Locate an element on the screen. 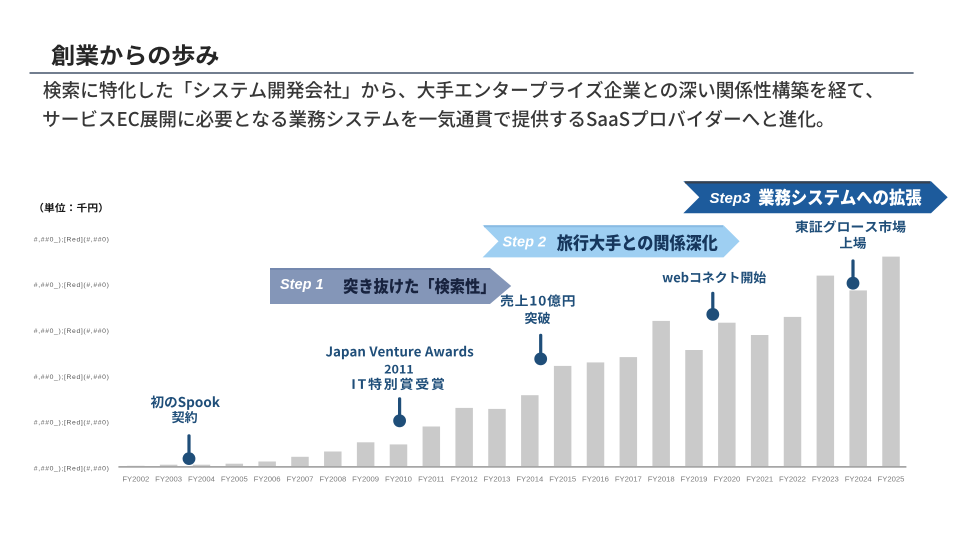 The image size is (960, 540). svg-text: Step 2 is located at coordinates (525, 242).